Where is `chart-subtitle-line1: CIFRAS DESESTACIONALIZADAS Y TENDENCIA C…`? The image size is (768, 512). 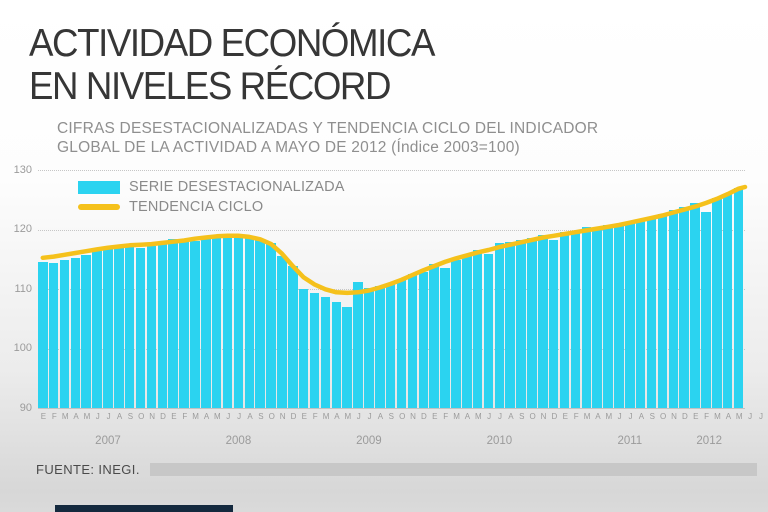 chart-subtitle-line1: CIFRAS DESESTACIONALIZADAS Y TENDENCIA C… is located at coordinates (328, 128).